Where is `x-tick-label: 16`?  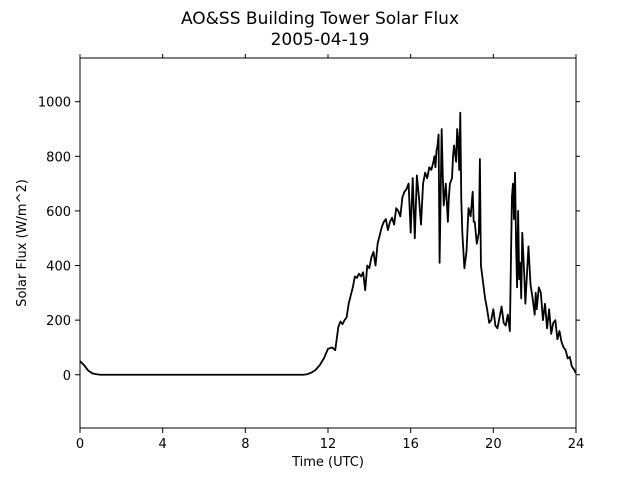
x-tick-label: 16 is located at coordinates (410, 444).